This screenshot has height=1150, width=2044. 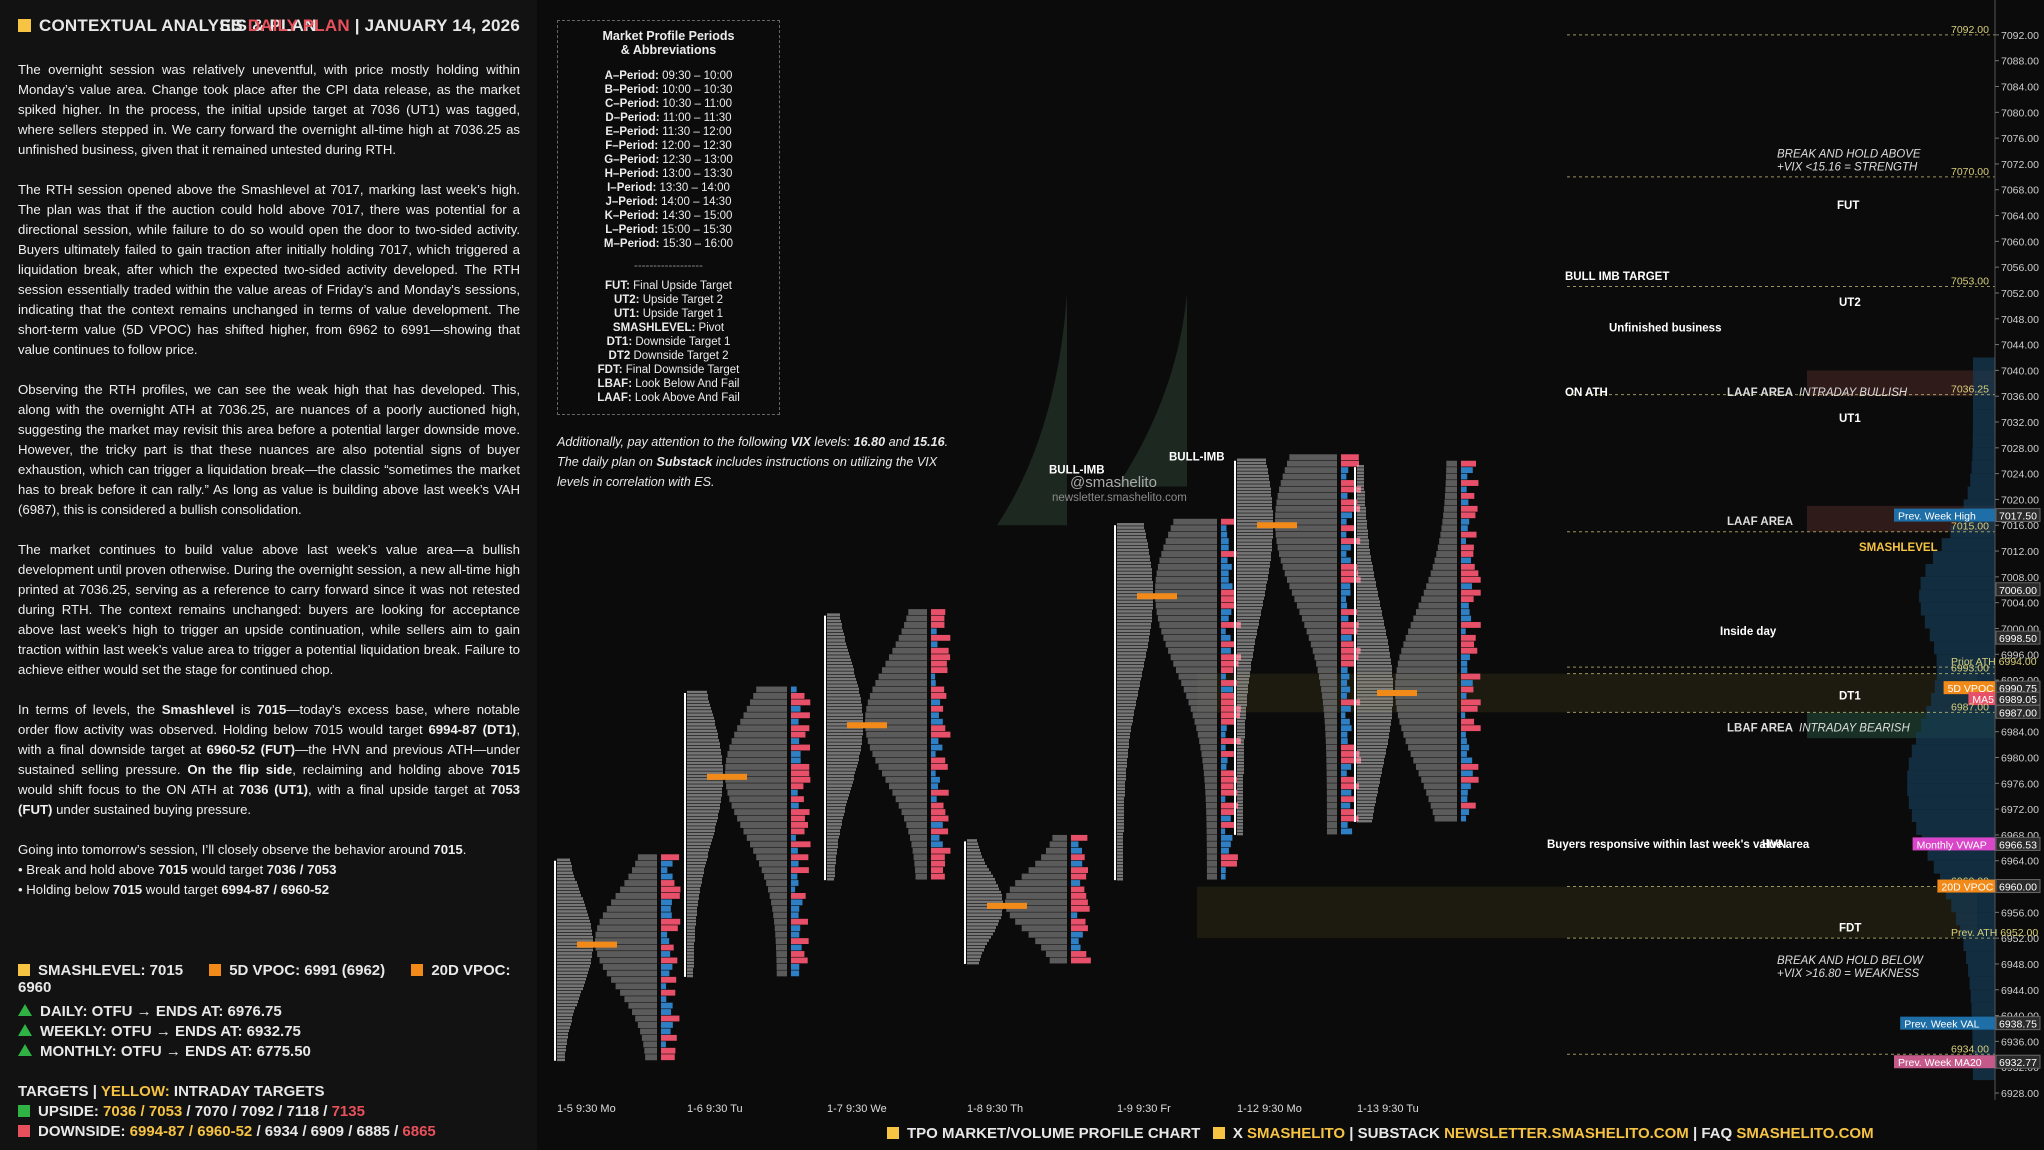 I want to click on footer-substack-link: NEWSLETTER.SMASHELITO.COM, so click(x=1566, y=1133).